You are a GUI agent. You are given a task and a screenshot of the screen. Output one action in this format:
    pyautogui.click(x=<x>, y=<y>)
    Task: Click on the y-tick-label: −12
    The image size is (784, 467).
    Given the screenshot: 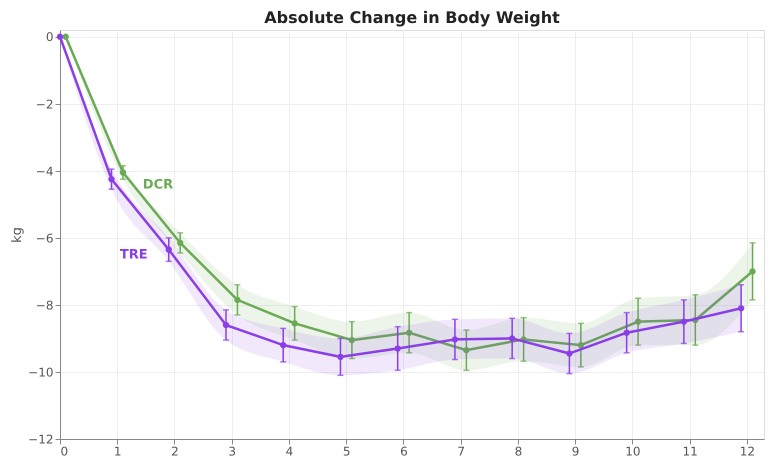 What is the action you would take?
    pyautogui.click(x=41, y=439)
    